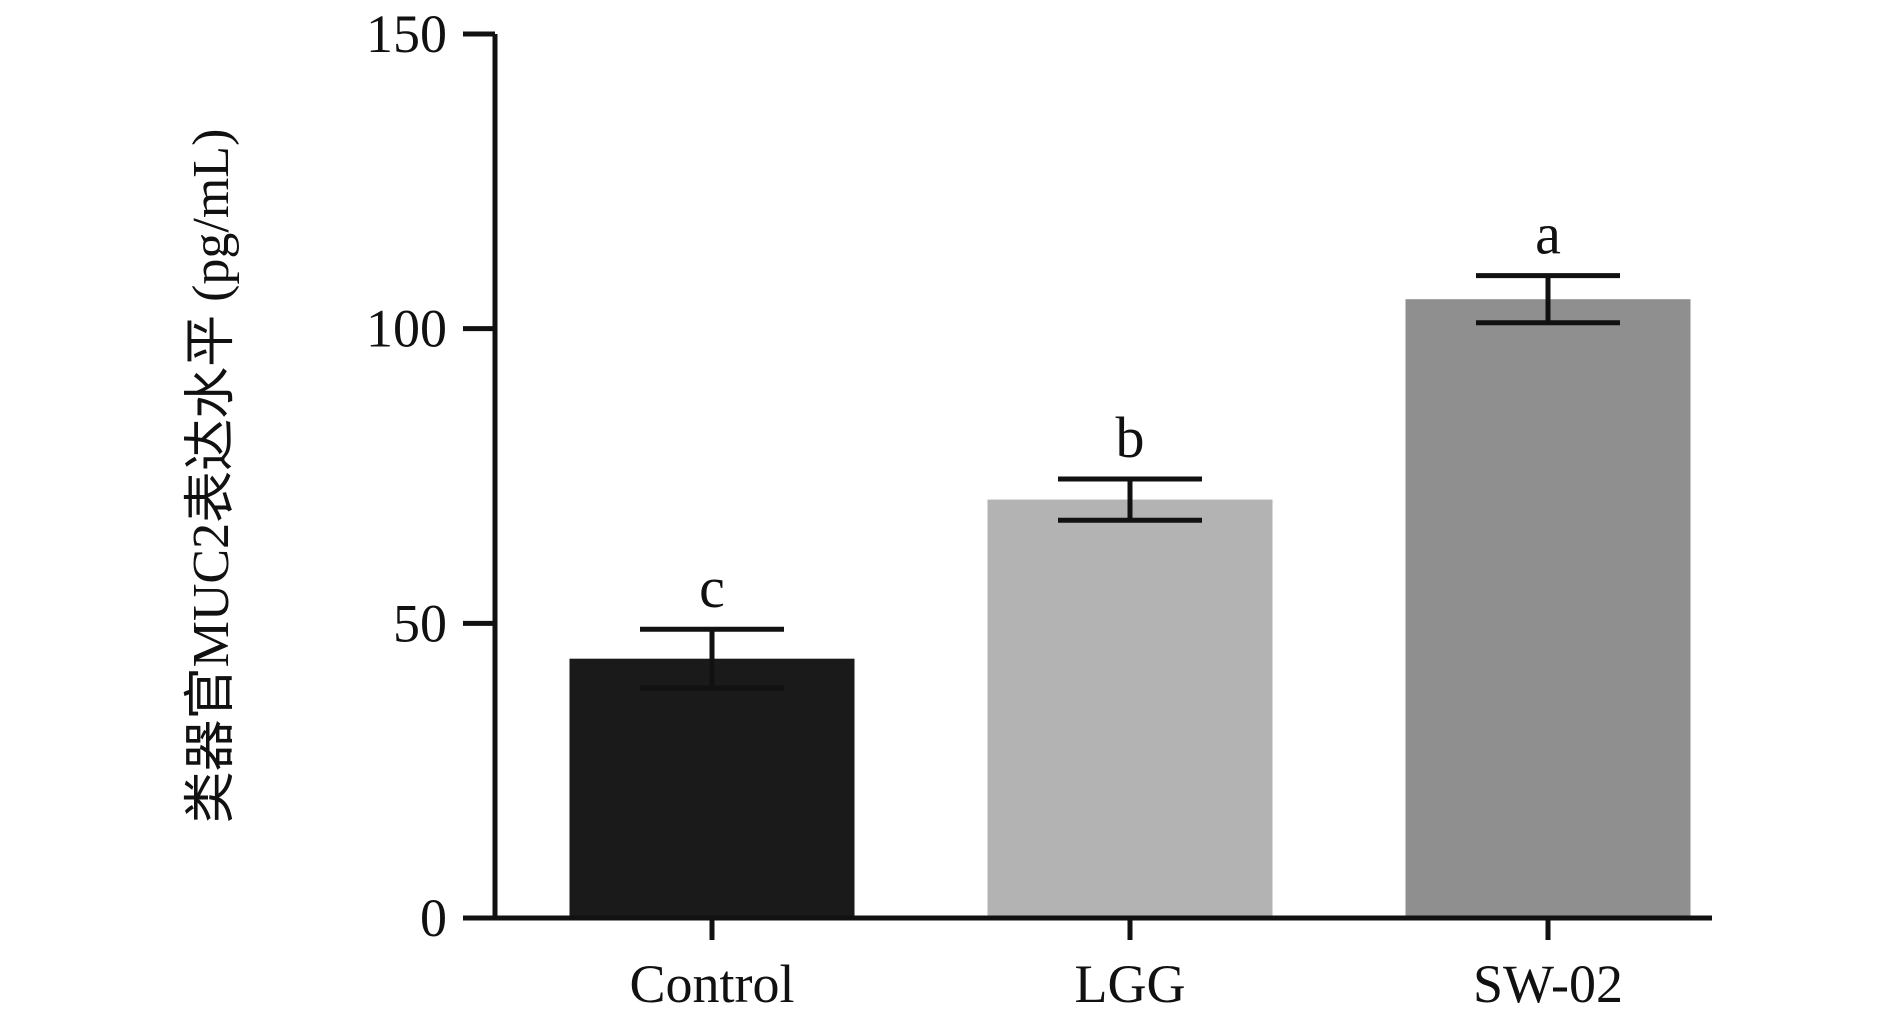 This screenshot has height=1026, width=1890. What do you see at coordinates (1130, 437) in the screenshot?
I see `significance-letter: b` at bounding box center [1130, 437].